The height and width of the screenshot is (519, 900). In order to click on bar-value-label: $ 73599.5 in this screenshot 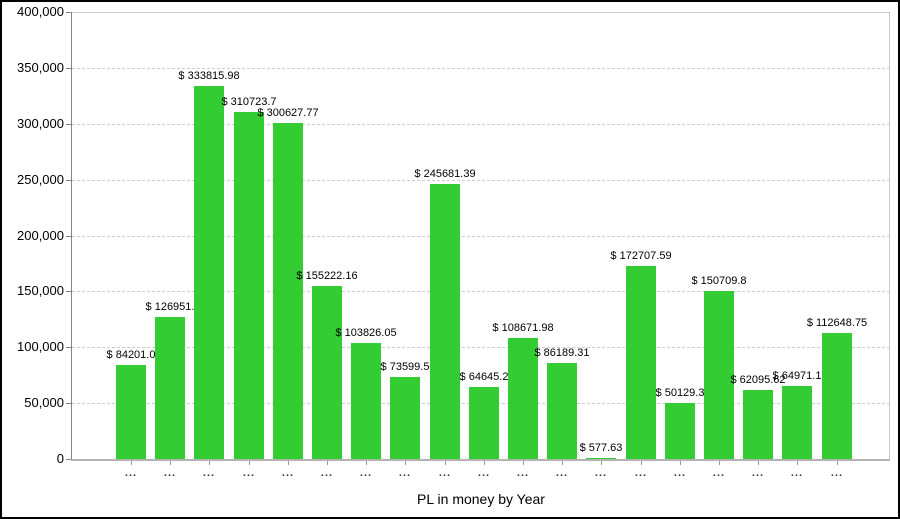, I will do `click(405, 367)`.